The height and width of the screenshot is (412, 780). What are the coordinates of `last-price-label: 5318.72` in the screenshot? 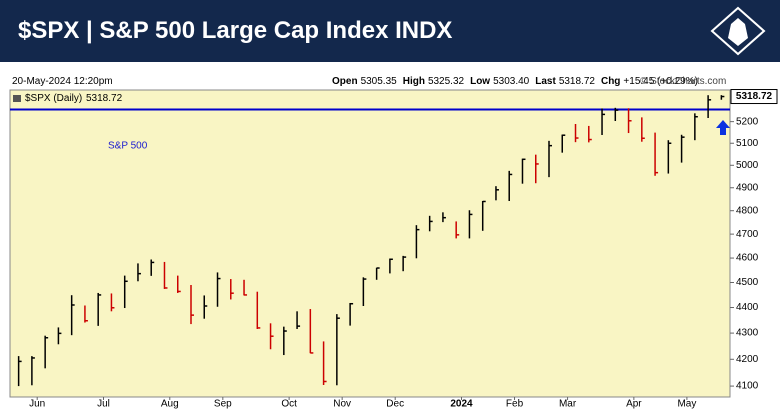 It's located at (754, 96).